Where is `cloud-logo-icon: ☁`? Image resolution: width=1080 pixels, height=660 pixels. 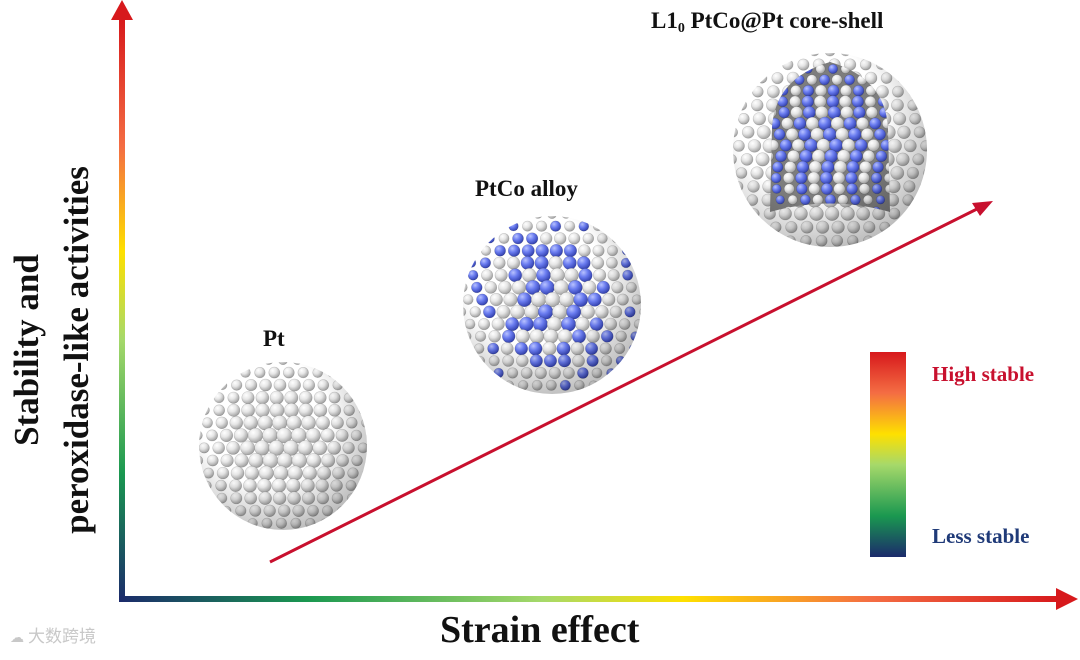 cloud-logo-icon: ☁ is located at coordinates (17, 638).